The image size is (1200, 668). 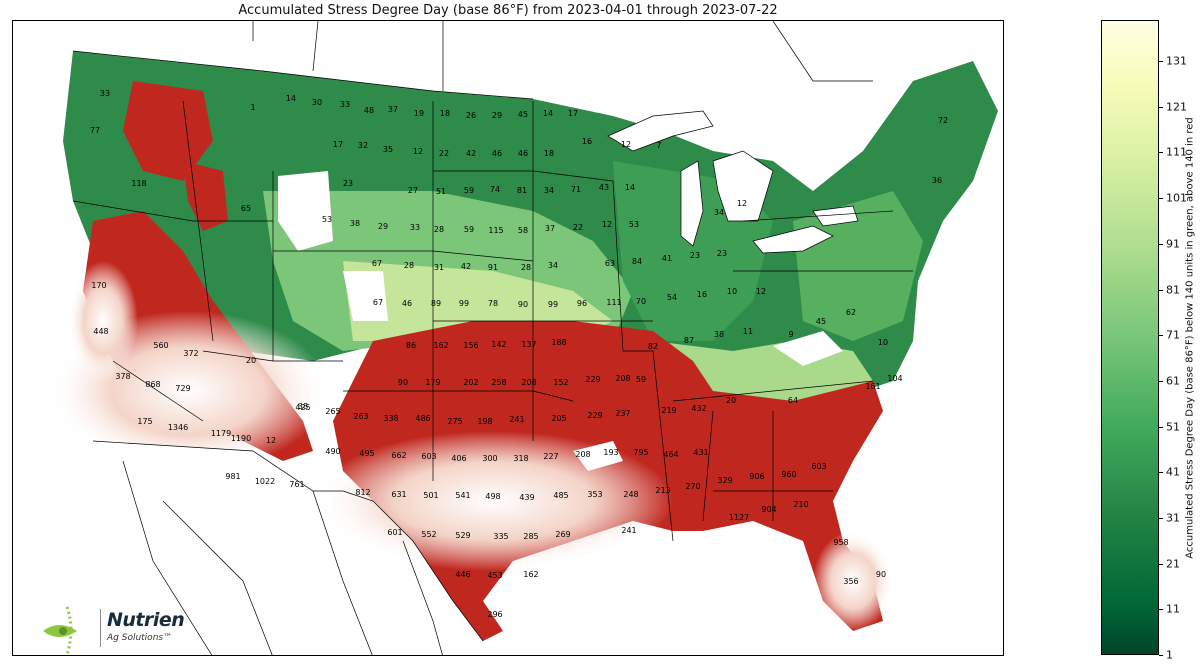 I want to click on map-value-label: 446, so click(x=463, y=574).